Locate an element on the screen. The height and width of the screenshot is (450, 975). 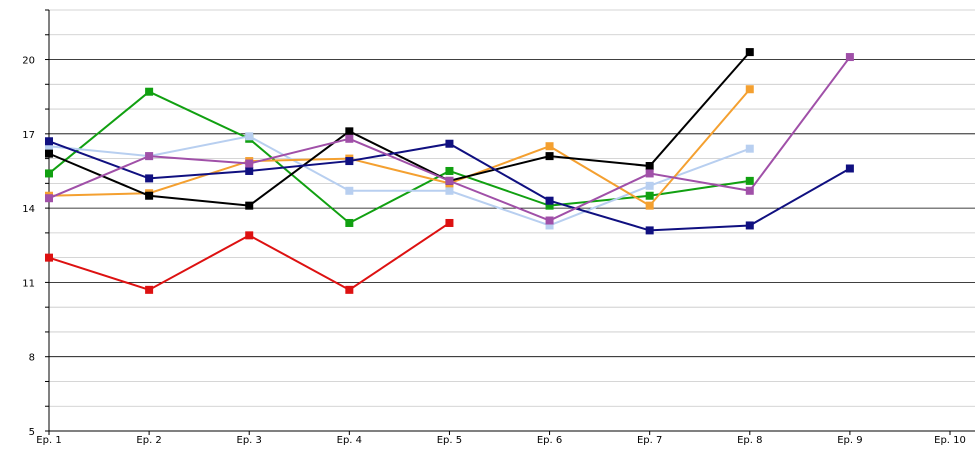
x-tick-label: Ep. 6 is located at coordinates (549, 440).